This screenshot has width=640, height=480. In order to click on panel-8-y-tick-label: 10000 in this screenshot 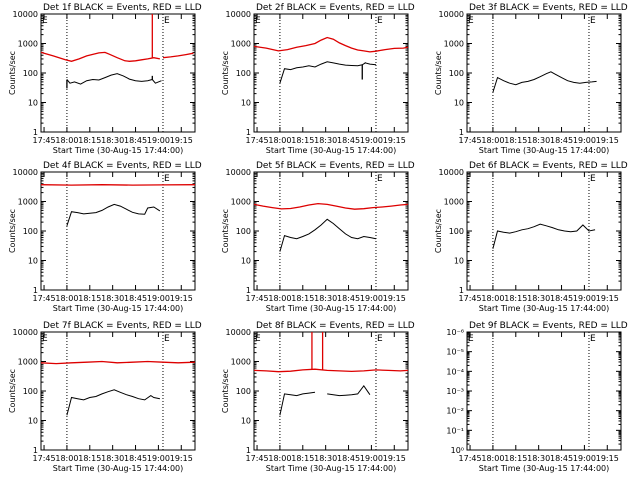, I will do `click(238, 332)`.